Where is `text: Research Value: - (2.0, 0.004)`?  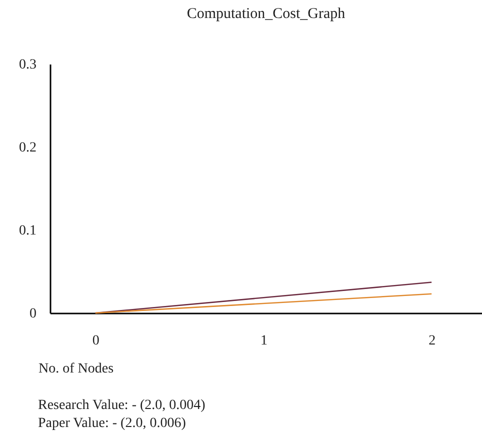
text: Research Value: - (2.0, 0.004) is located at coordinates (122, 406).